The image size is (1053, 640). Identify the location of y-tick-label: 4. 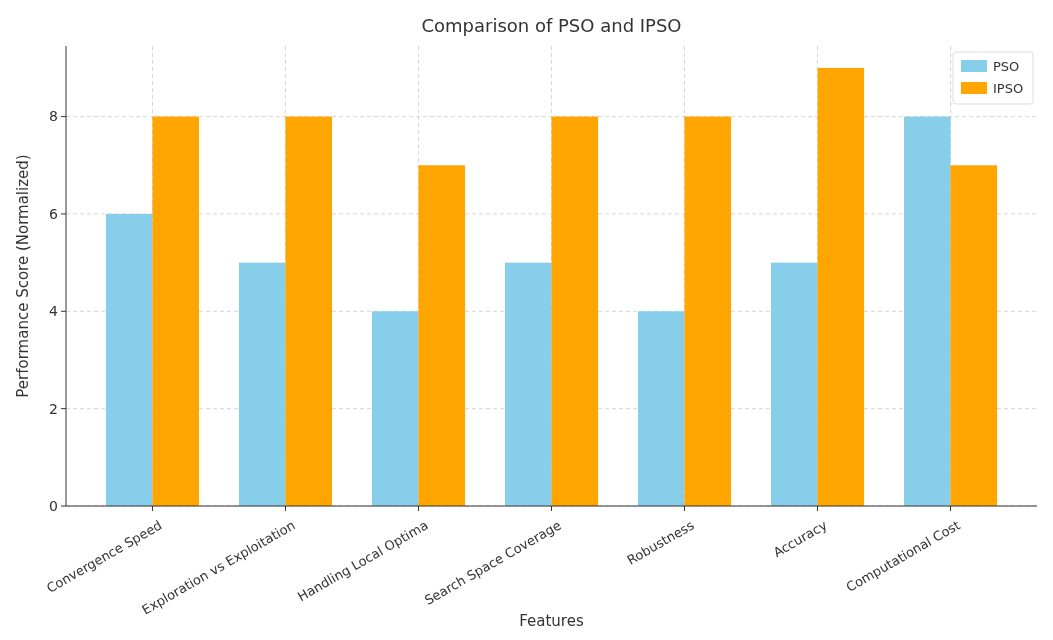
(54, 311).